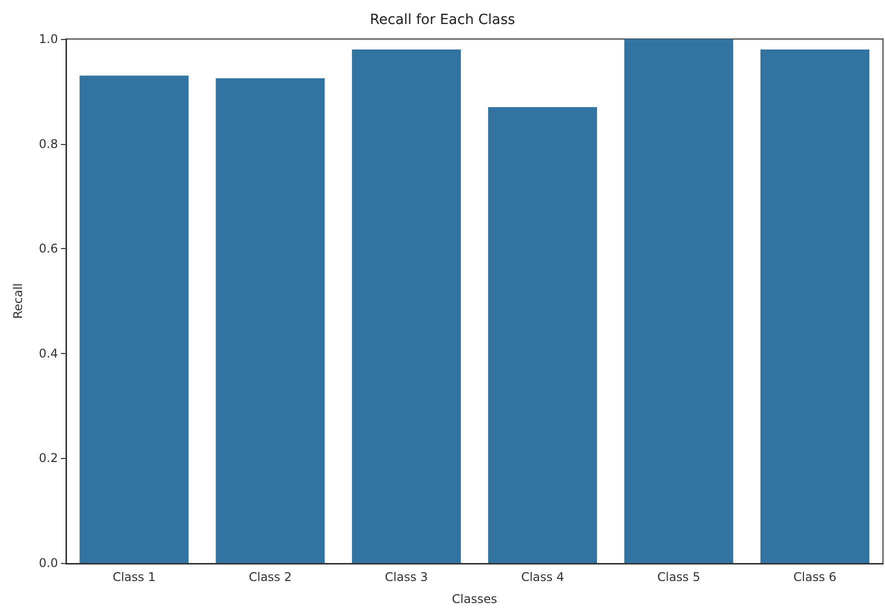 The width and height of the screenshot is (885, 610). Describe the element at coordinates (48, 353) in the screenshot. I see `y-tick-label: 0.4` at that location.